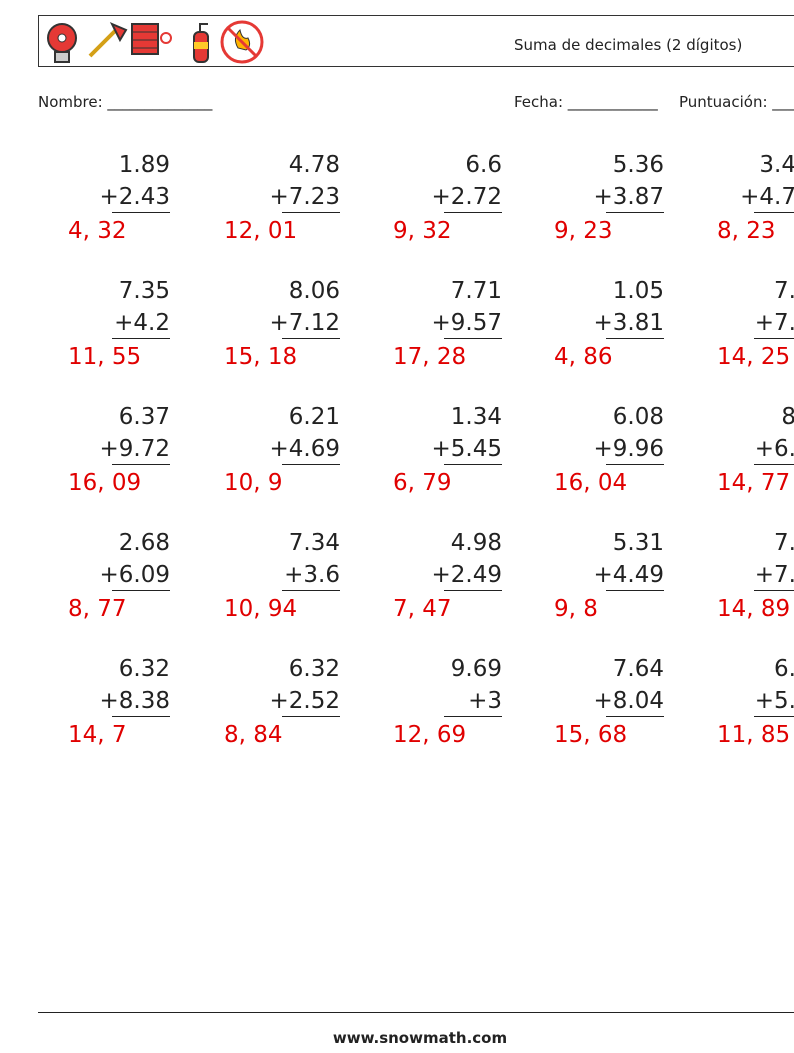  I want to click on answer: 6, 79, so click(422, 483).